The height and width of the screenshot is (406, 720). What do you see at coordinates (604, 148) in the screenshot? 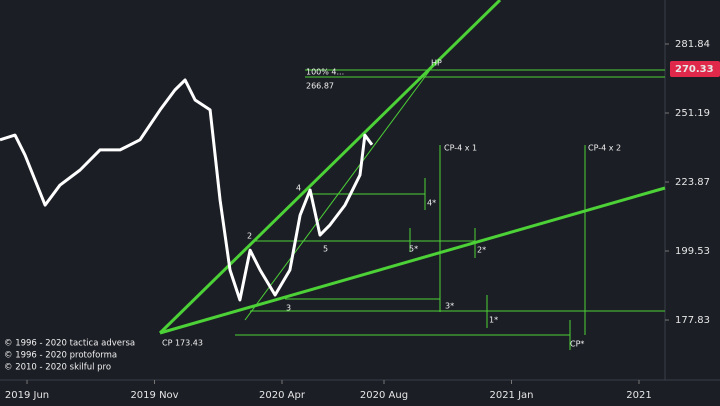
I see `annotation: CP-4 x 2` at bounding box center [604, 148].